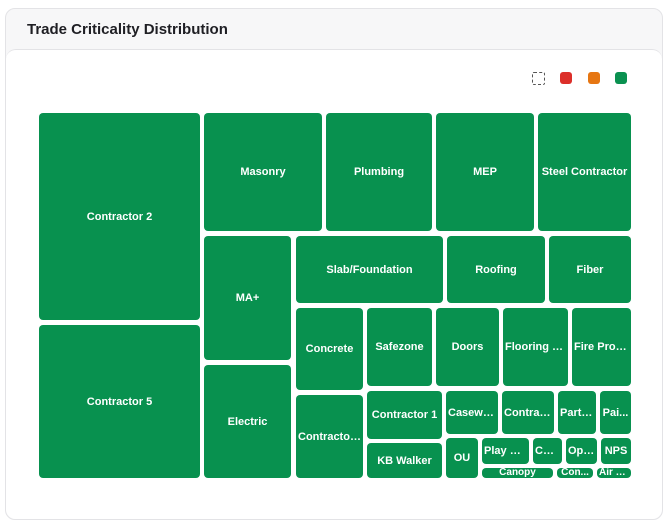  I want to click on tile-ou: OU, so click(462, 458).